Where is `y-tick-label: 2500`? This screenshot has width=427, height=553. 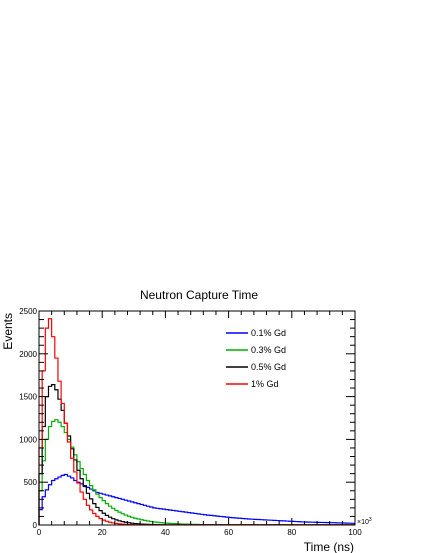 y-tick-label: 2500 is located at coordinates (28, 311).